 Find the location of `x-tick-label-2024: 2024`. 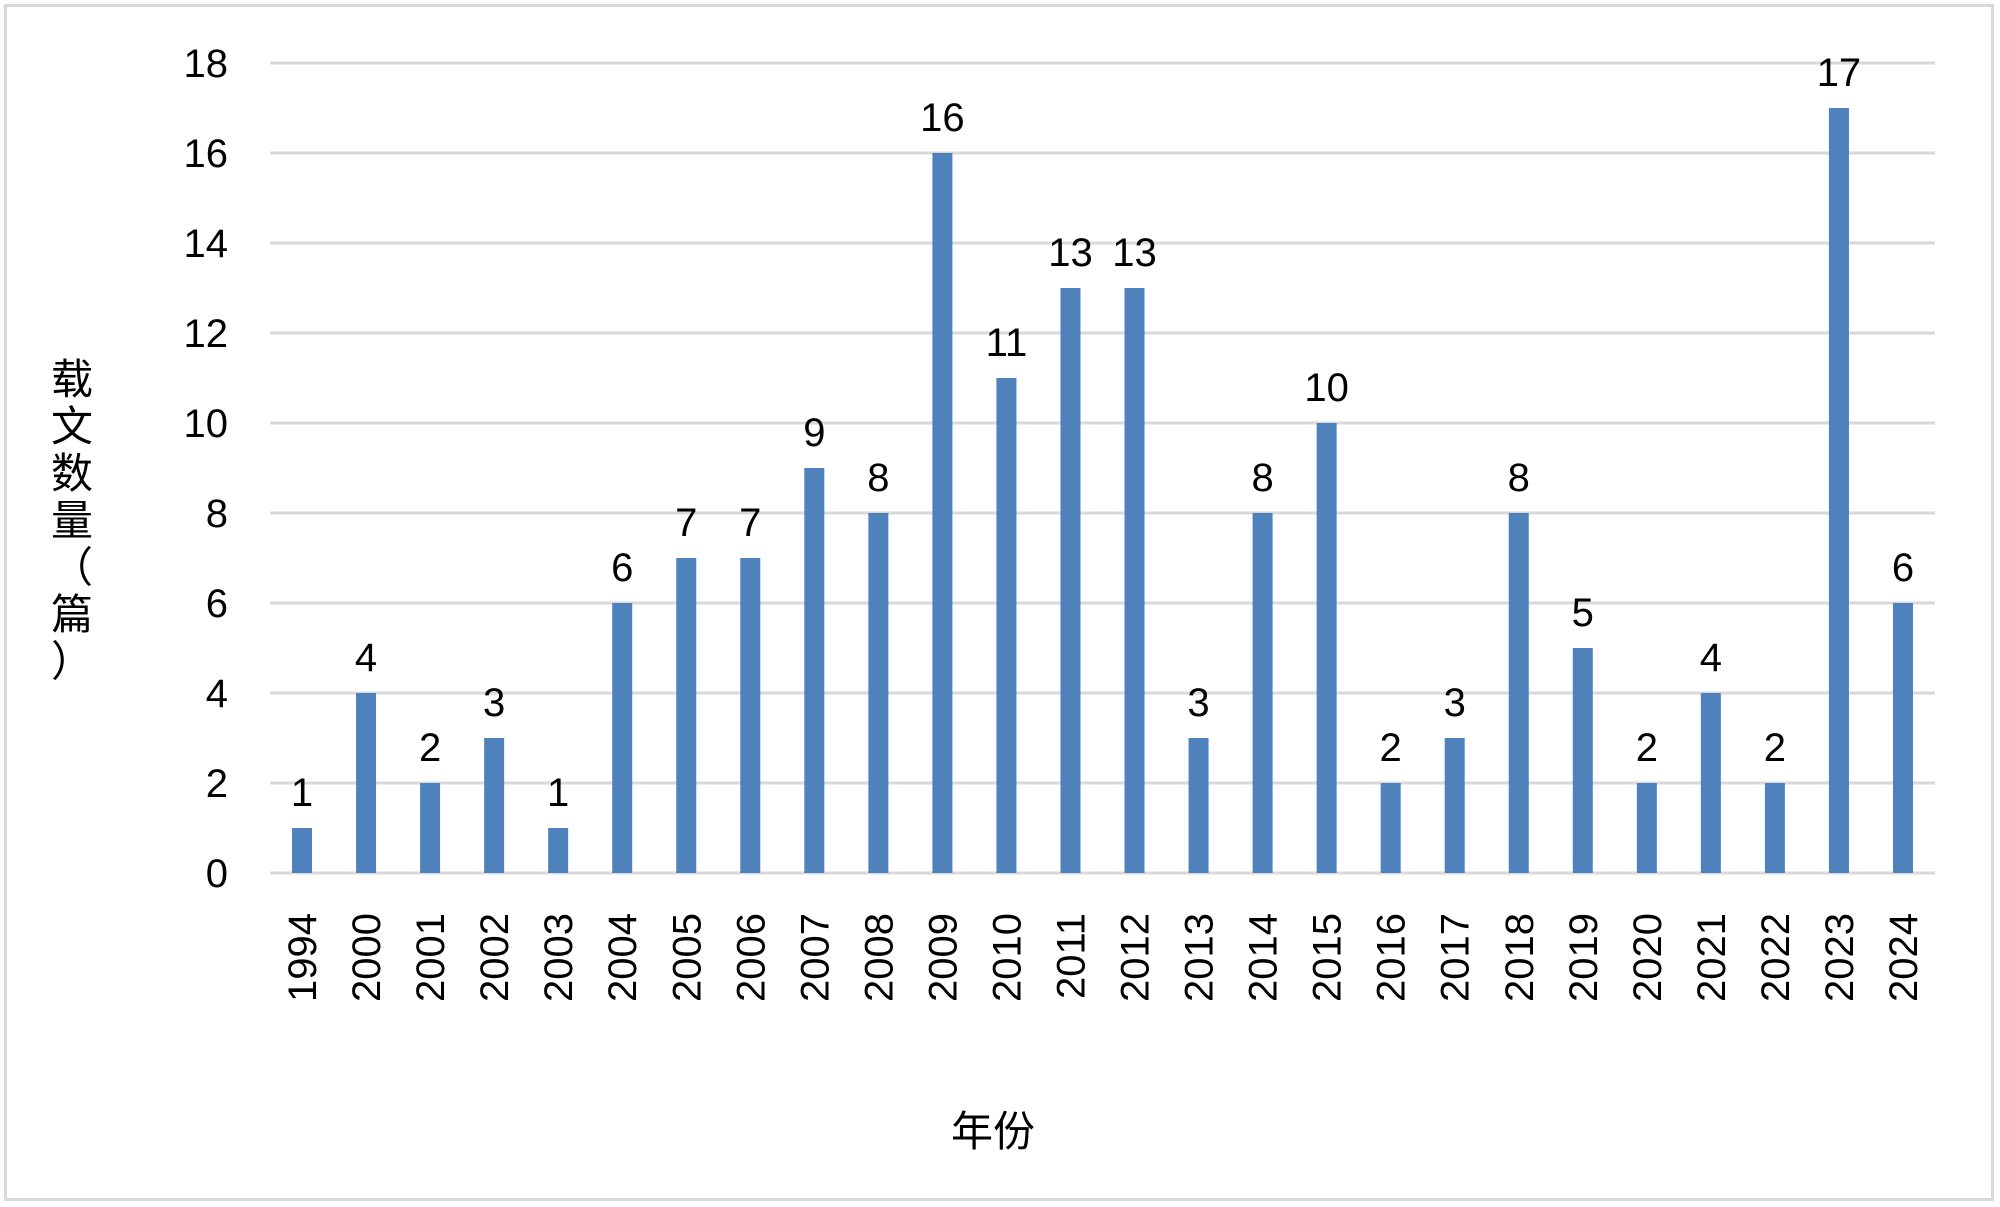

x-tick-label-2024: 2024 is located at coordinates (1904, 957).